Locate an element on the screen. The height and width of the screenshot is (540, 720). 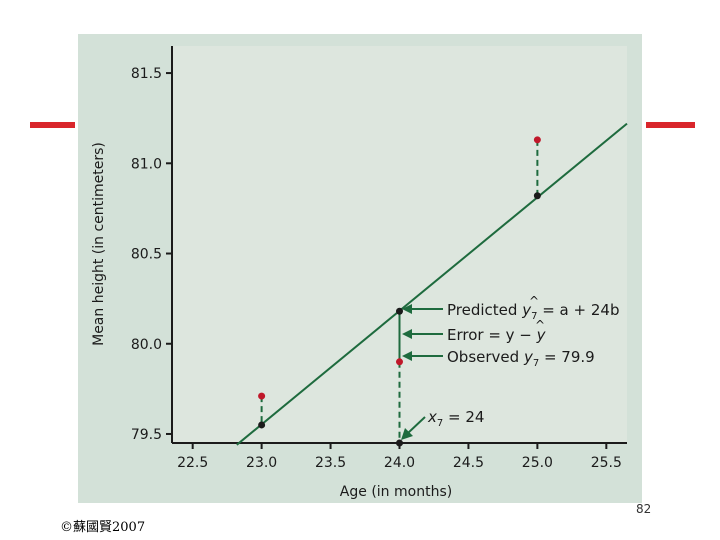
x-tick-label: 25.0 is located at coordinates (537, 463).